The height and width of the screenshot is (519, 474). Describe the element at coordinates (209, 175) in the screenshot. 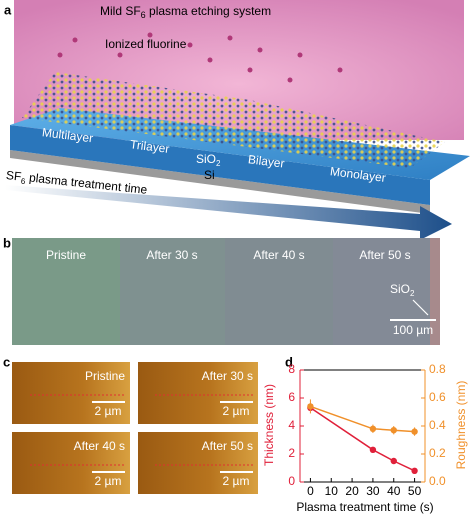

I see `si-label: Si` at that location.